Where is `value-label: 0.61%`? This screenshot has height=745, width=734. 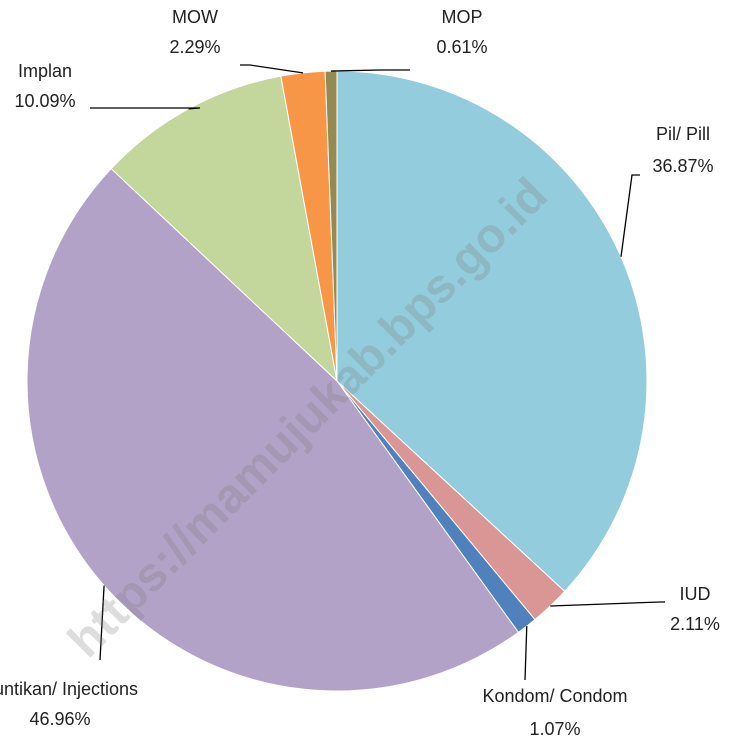 value-label: 0.61% is located at coordinates (461, 47).